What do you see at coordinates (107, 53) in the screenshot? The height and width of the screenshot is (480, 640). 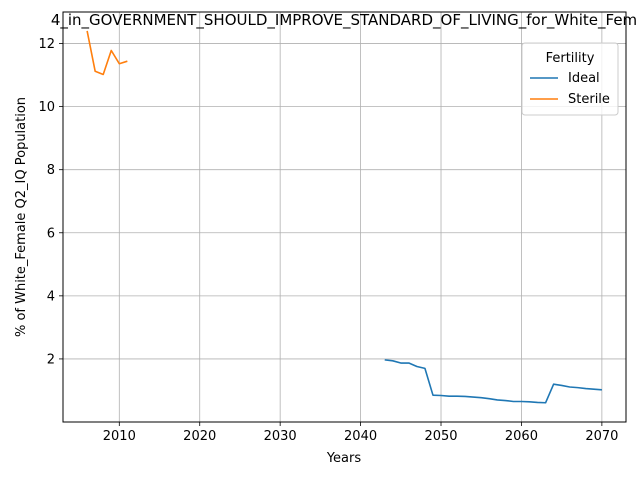 I see `series-line-sterile` at bounding box center [107, 53].